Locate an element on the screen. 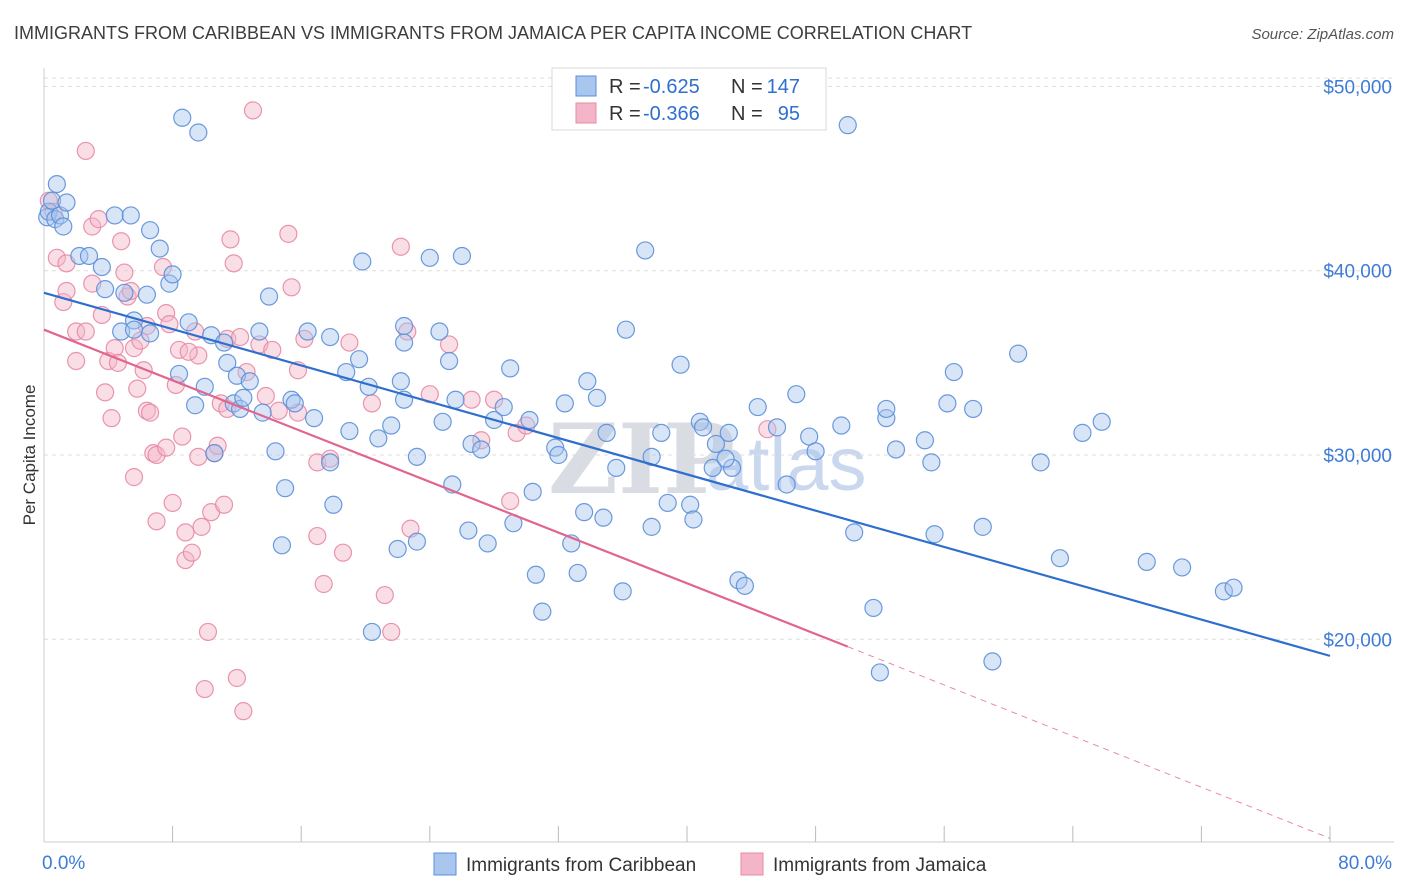  stats-legend-box is located at coordinates (689, 99).